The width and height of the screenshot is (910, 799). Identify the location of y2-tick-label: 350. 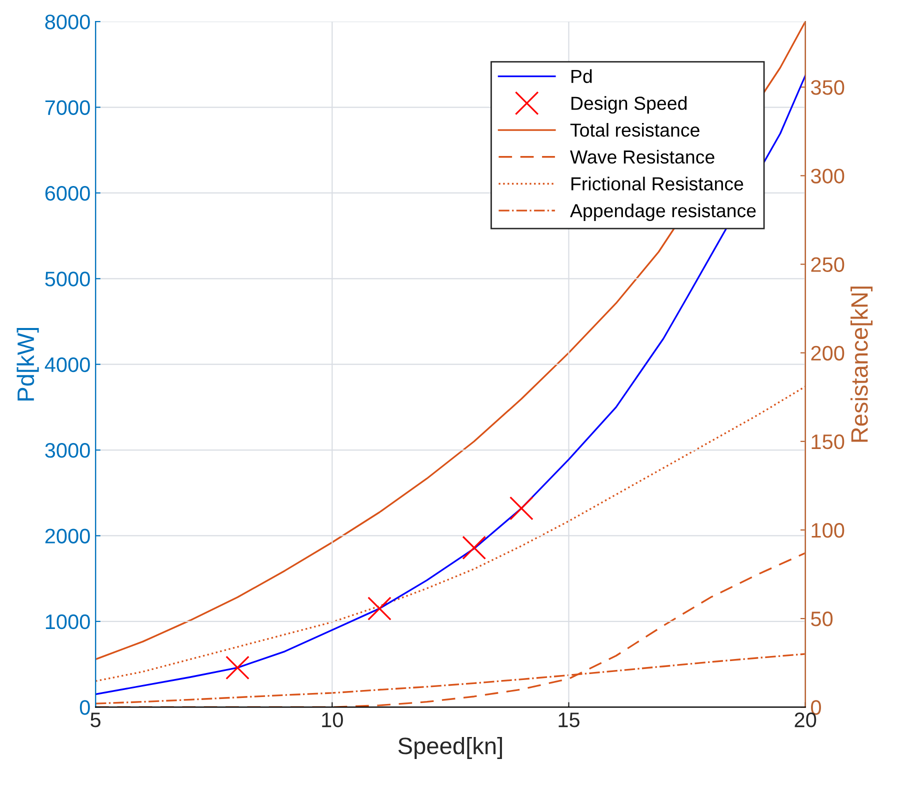
(827, 87).